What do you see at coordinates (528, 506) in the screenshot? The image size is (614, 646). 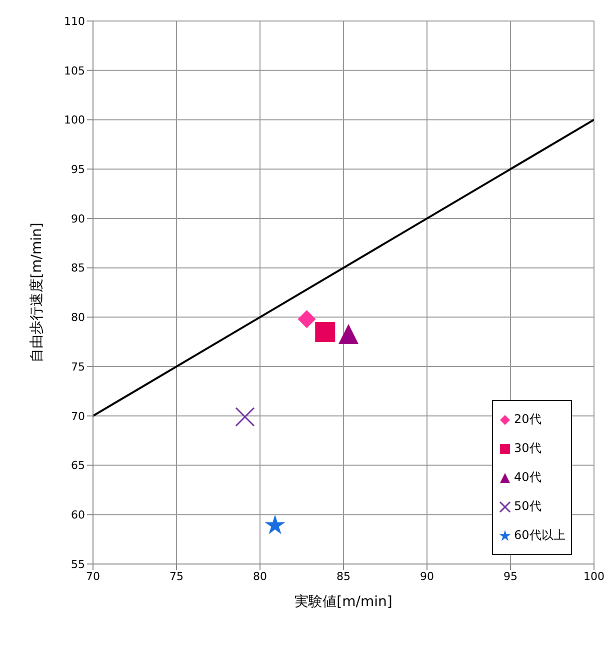 I see `legend-label: 50代` at bounding box center [528, 506].